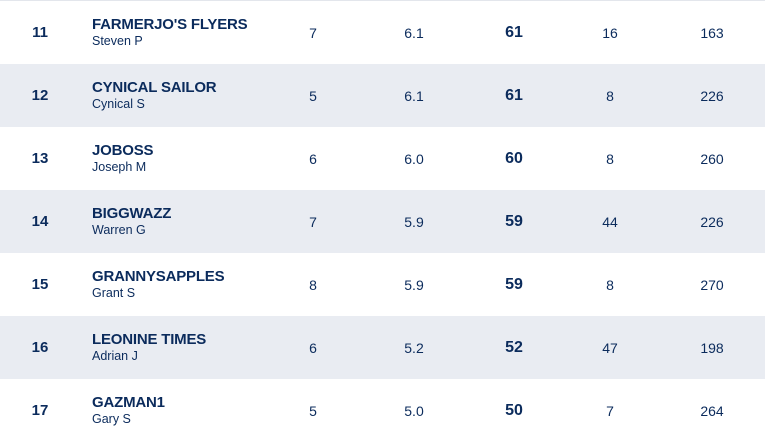  Describe the element at coordinates (382, 95) in the screenshot. I see `table-row: 12 CYNICAL SAILOR Cynical S 5 6.1 61 8 226` at that location.